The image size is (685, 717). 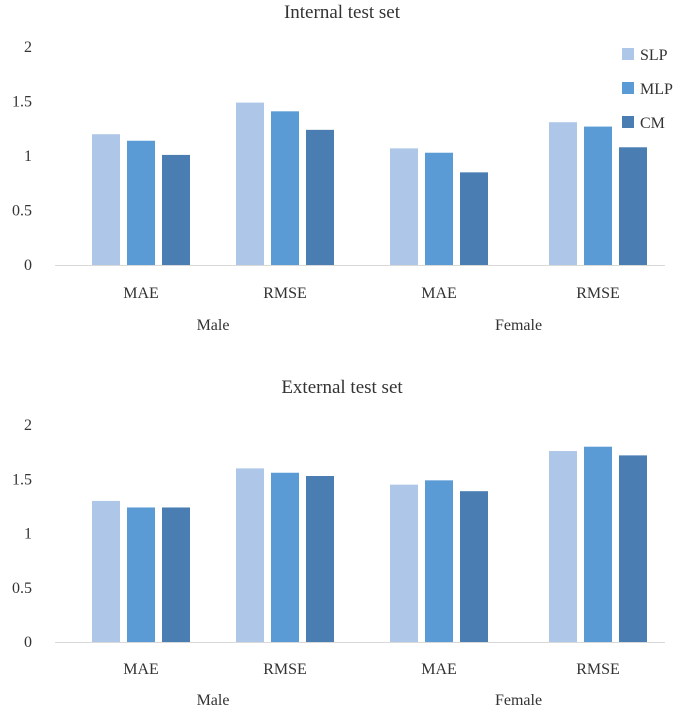 What do you see at coordinates (654, 55) in the screenshot?
I see `legend-label-slp: SLP` at bounding box center [654, 55].